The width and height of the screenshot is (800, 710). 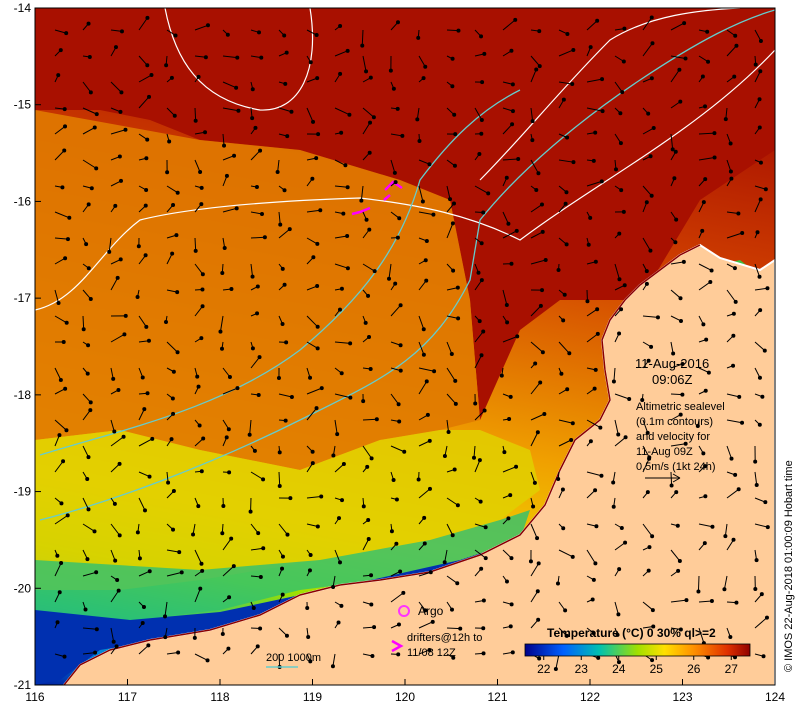 I want to click on altimetry-line-5: 0.5m/s (1kt 24h), so click(x=675, y=467).